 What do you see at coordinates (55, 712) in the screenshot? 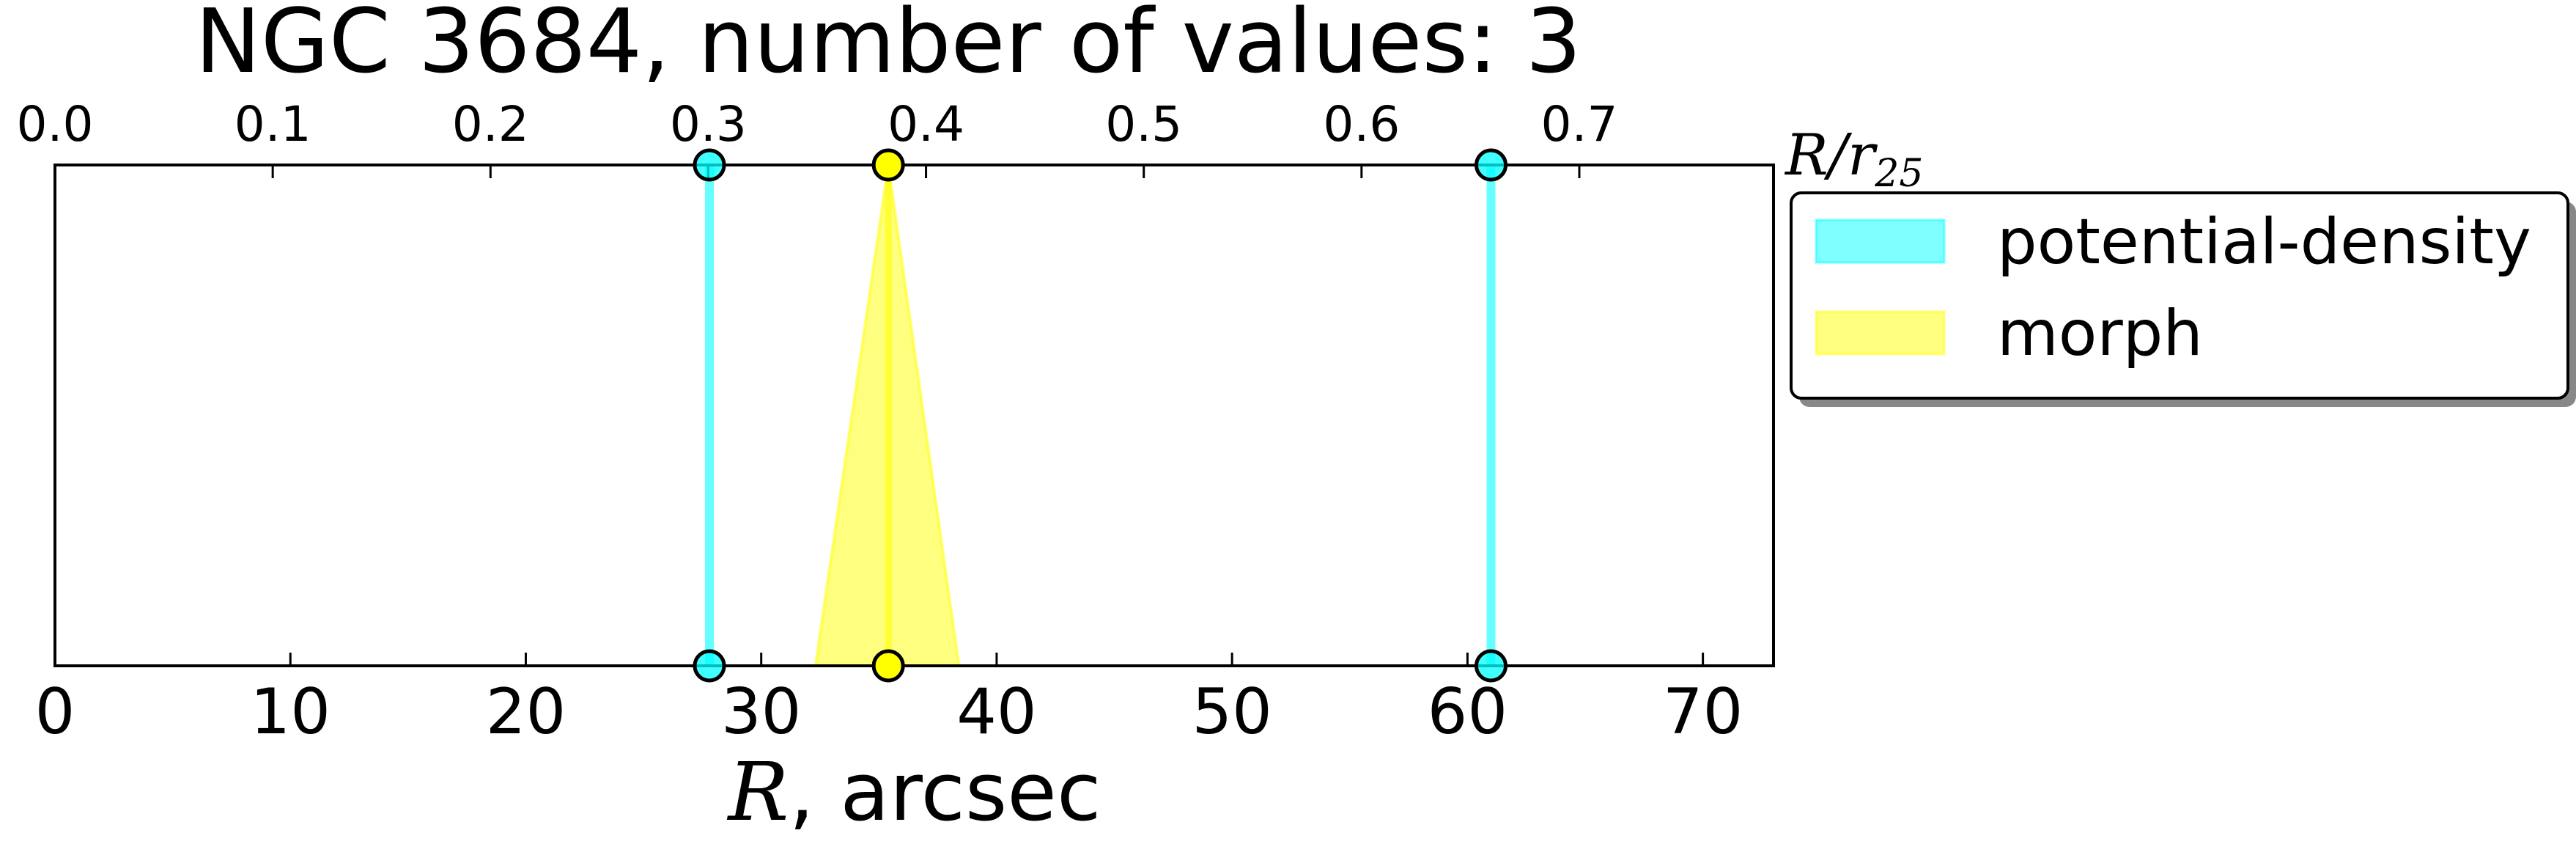
I see `x-tick-label: 0` at bounding box center [55, 712].